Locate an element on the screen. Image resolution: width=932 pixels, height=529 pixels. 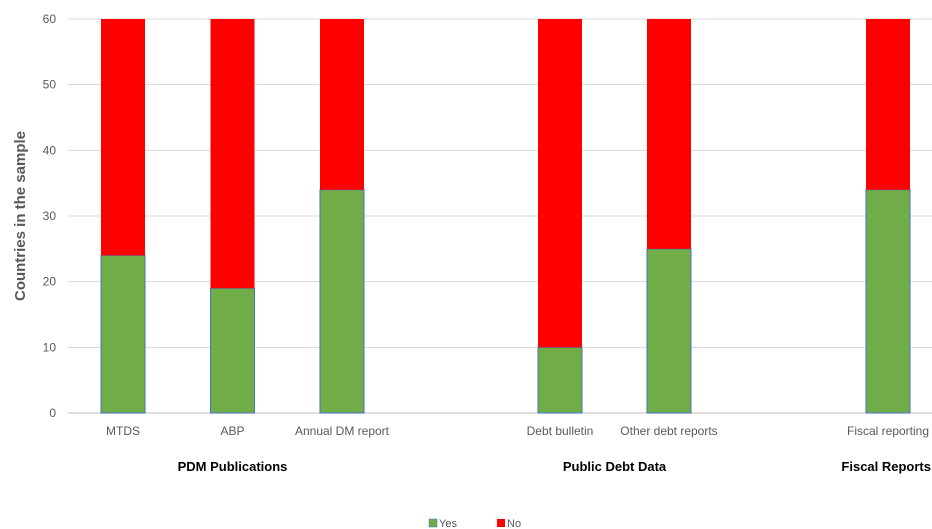
y-tick-label: 30 is located at coordinates (50, 216).